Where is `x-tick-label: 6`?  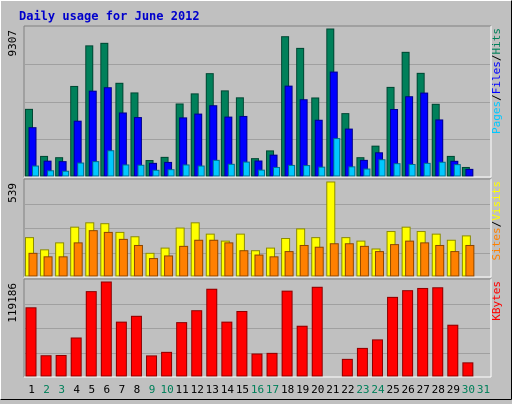
x-tick-label: 6 is located at coordinates (107, 389).